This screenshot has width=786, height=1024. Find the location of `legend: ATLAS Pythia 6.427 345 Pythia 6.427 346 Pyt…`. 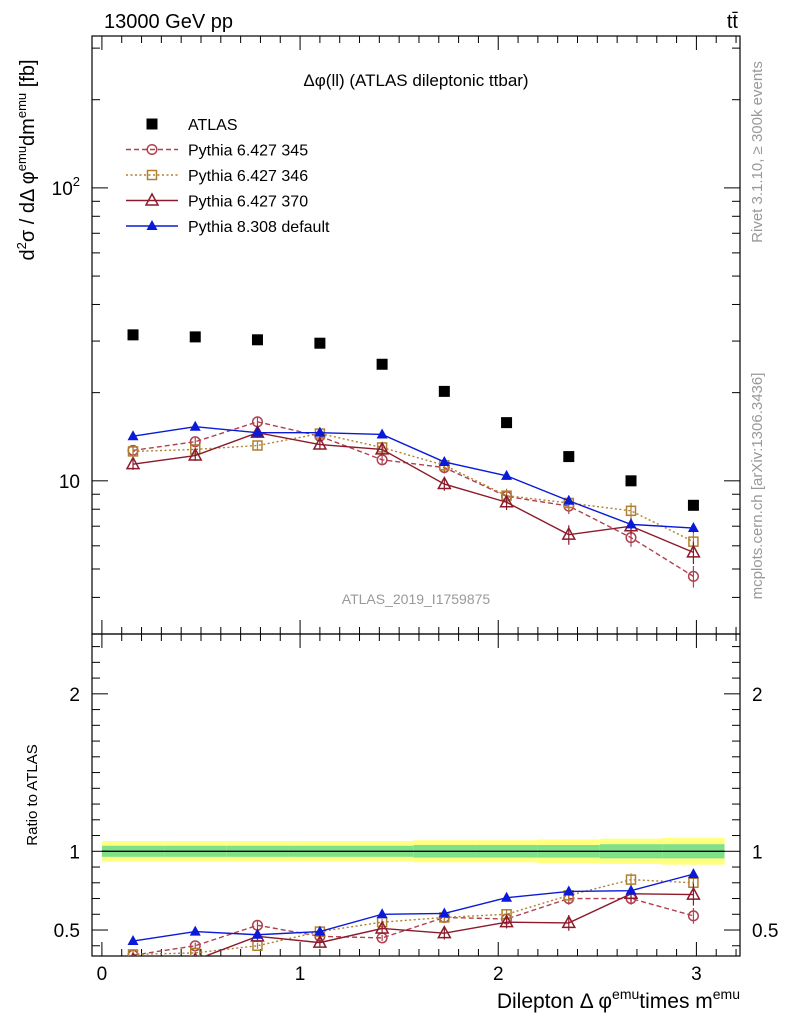

legend: ATLAS Pythia 6.427 345 Pythia 6.427 346 Pyt… is located at coordinates (228, 176).